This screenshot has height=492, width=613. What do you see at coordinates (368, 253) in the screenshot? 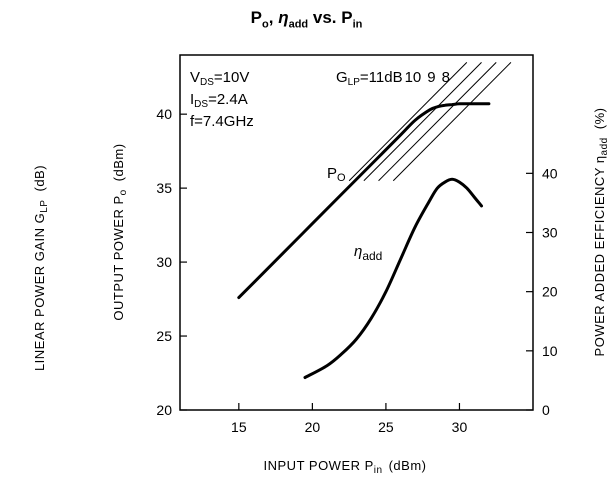
I see `series-label-eta: ηadd` at bounding box center [368, 253].